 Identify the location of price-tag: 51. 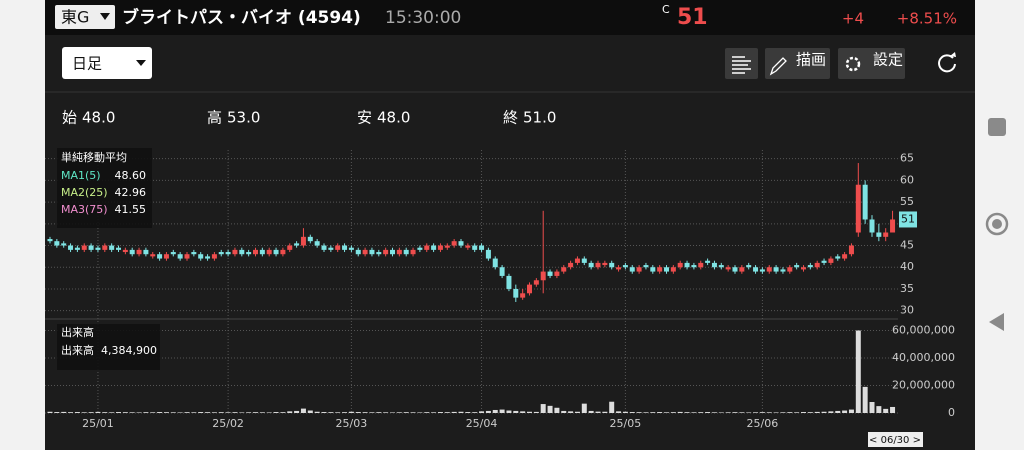
(908, 218).